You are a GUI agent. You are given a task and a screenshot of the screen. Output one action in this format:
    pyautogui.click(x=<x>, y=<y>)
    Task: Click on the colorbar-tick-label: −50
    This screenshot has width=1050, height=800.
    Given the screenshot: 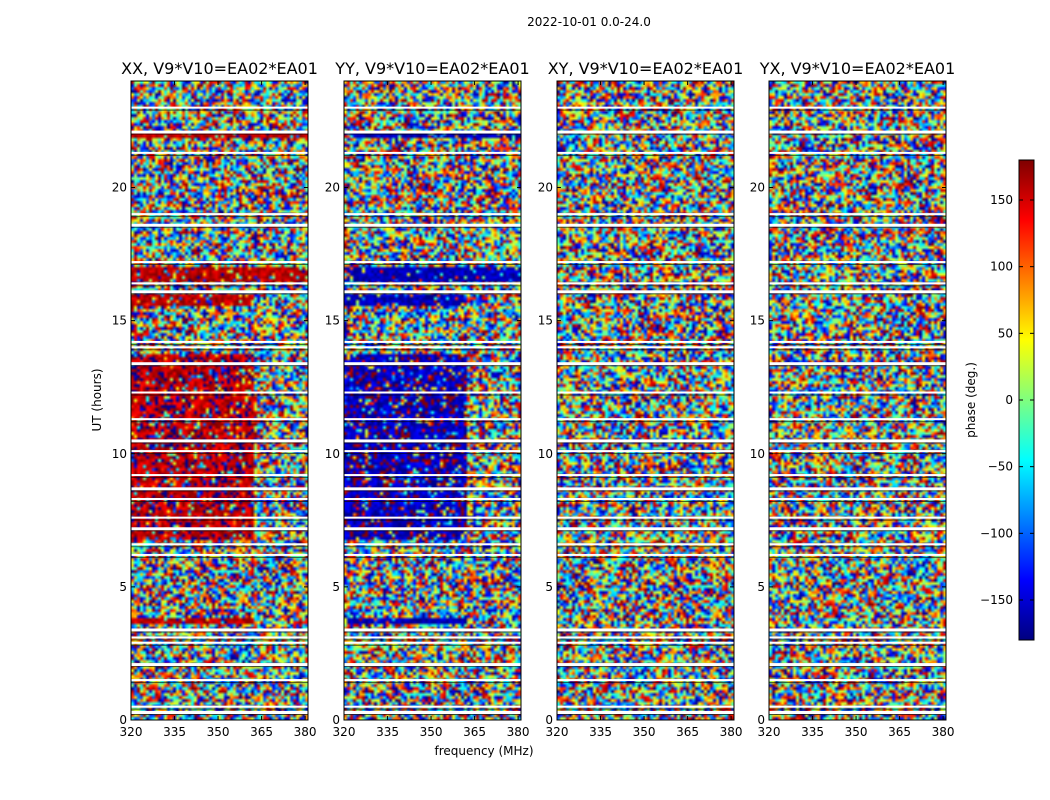 What is the action you would take?
    pyautogui.click(x=1000, y=467)
    